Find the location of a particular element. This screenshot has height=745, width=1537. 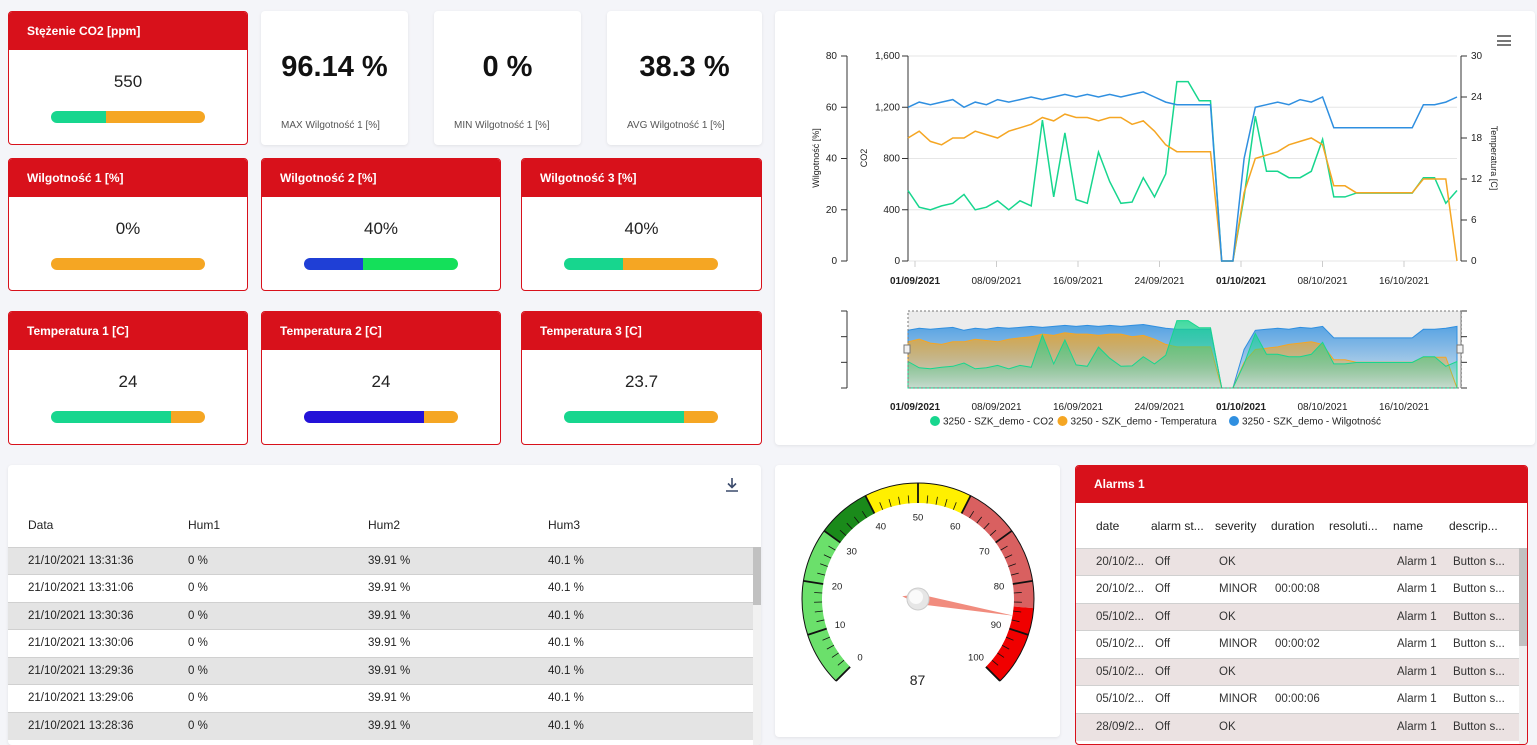

column-header-hum2: Hum2 is located at coordinates (458, 525).